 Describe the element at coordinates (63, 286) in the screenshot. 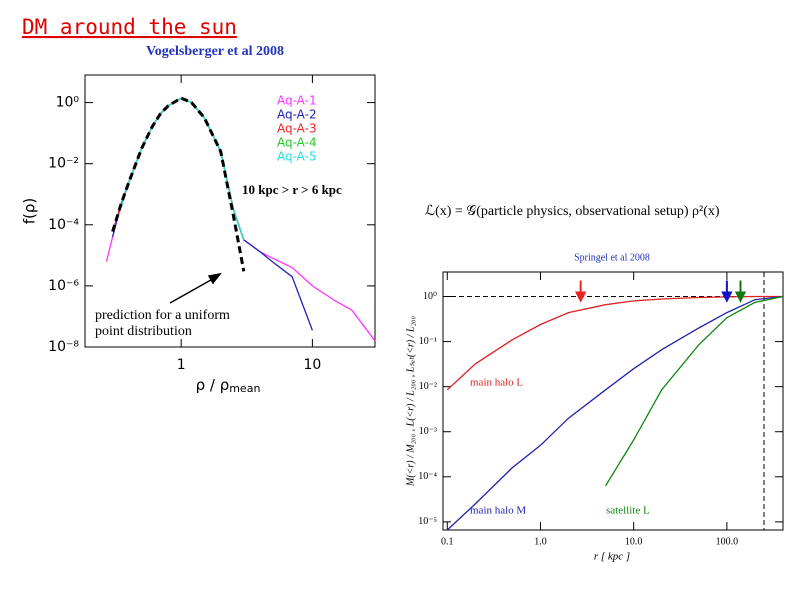

I see `y-tick-label: 10⁻⁶` at that location.